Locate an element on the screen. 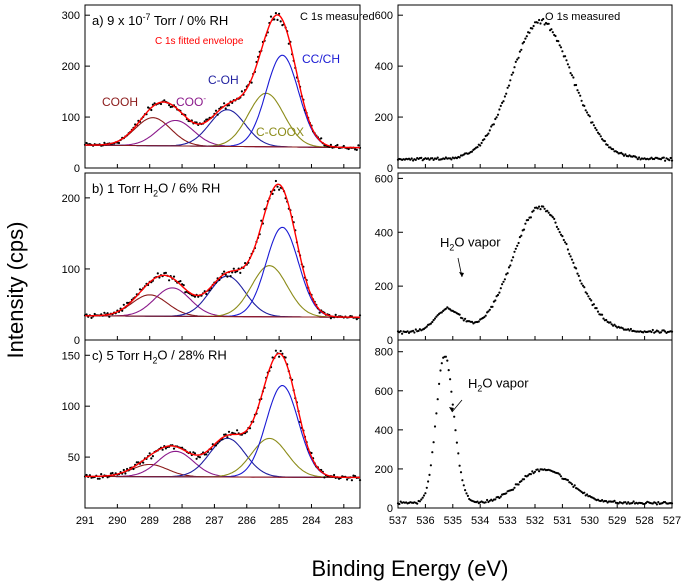 This screenshot has height=586, width=685. y-tick-label: 150 is located at coordinates (71, 356).